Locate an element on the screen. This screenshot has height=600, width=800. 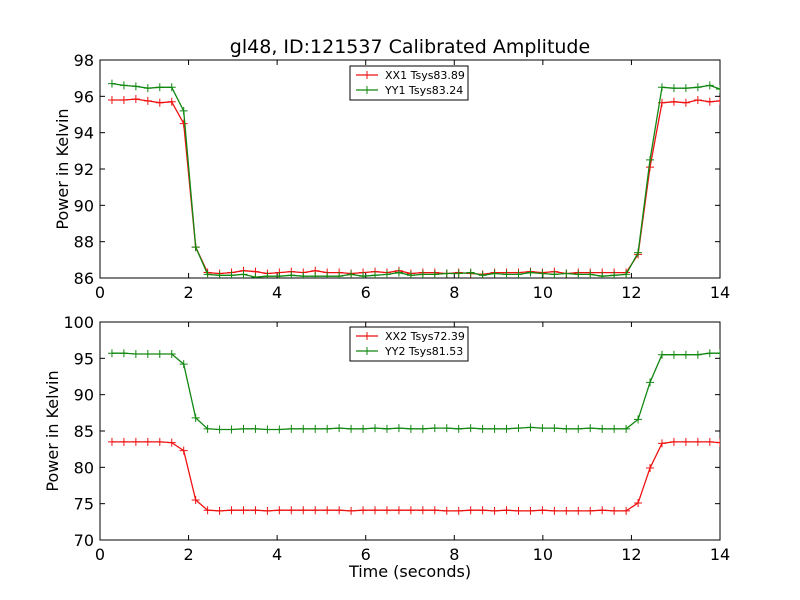
bottom-y-tick-label: 75 is located at coordinates (84, 504).